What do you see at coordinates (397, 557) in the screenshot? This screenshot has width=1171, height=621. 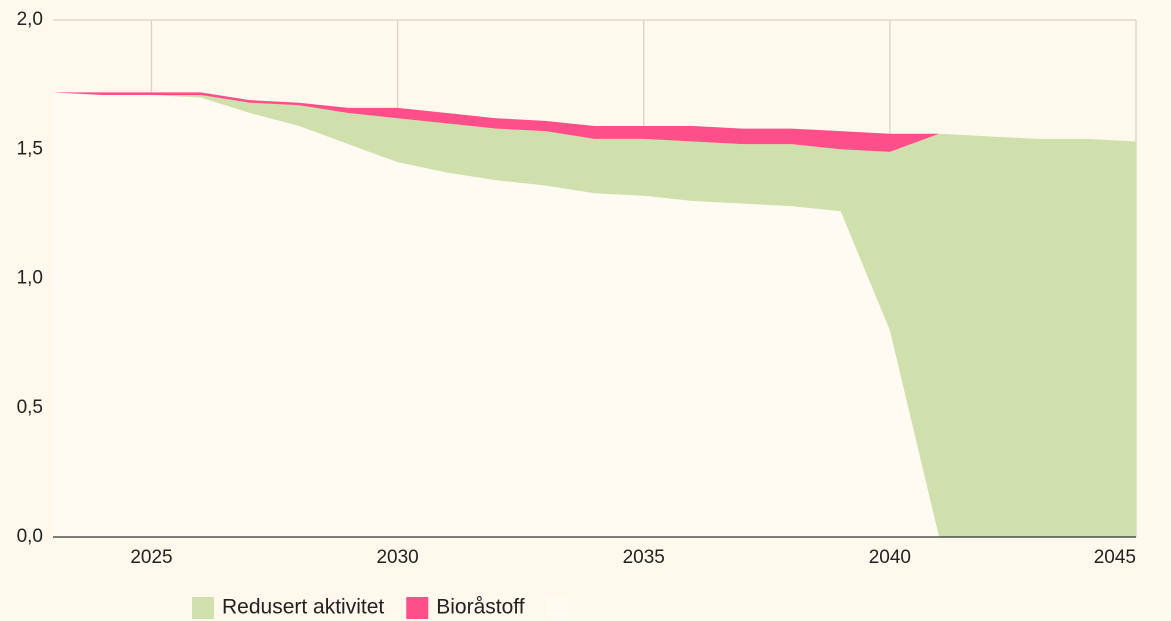 I see `x-tick-label: 2030` at bounding box center [397, 557].